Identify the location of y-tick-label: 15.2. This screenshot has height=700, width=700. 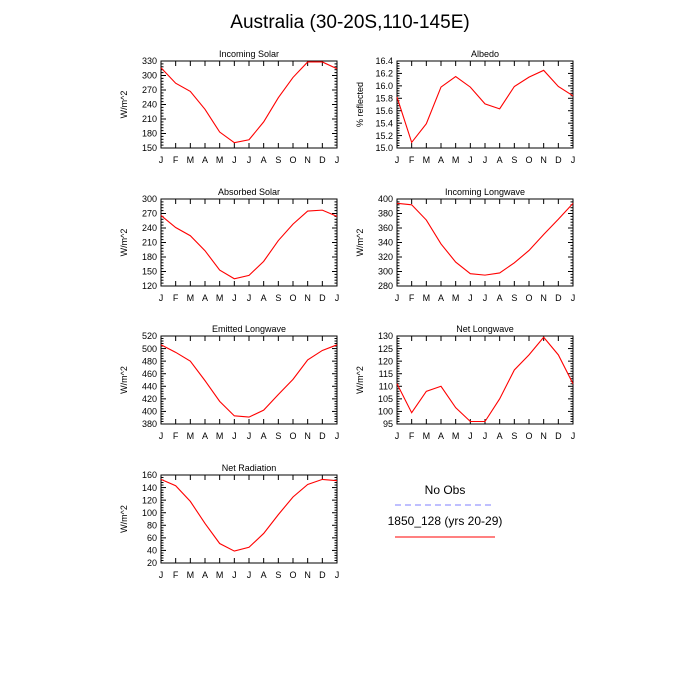
(384, 136).